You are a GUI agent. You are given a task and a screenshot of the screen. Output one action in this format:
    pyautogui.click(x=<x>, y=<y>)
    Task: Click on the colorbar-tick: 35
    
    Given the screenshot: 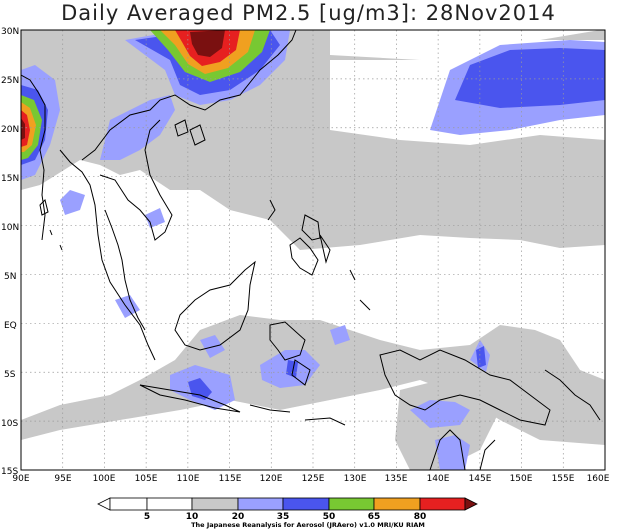 What is the action you would take?
    pyautogui.click(x=283, y=517)
    